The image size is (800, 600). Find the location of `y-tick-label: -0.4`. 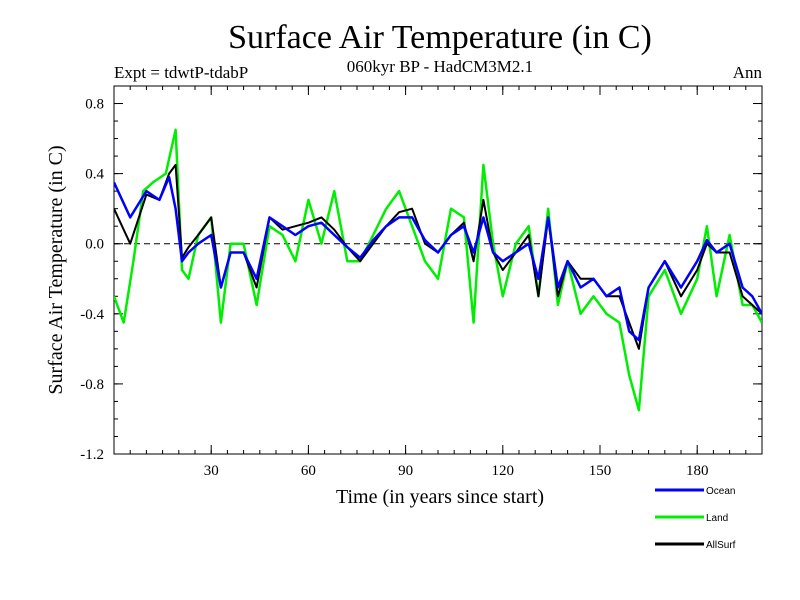

y-tick-label: -0.4 is located at coordinates (92, 315).